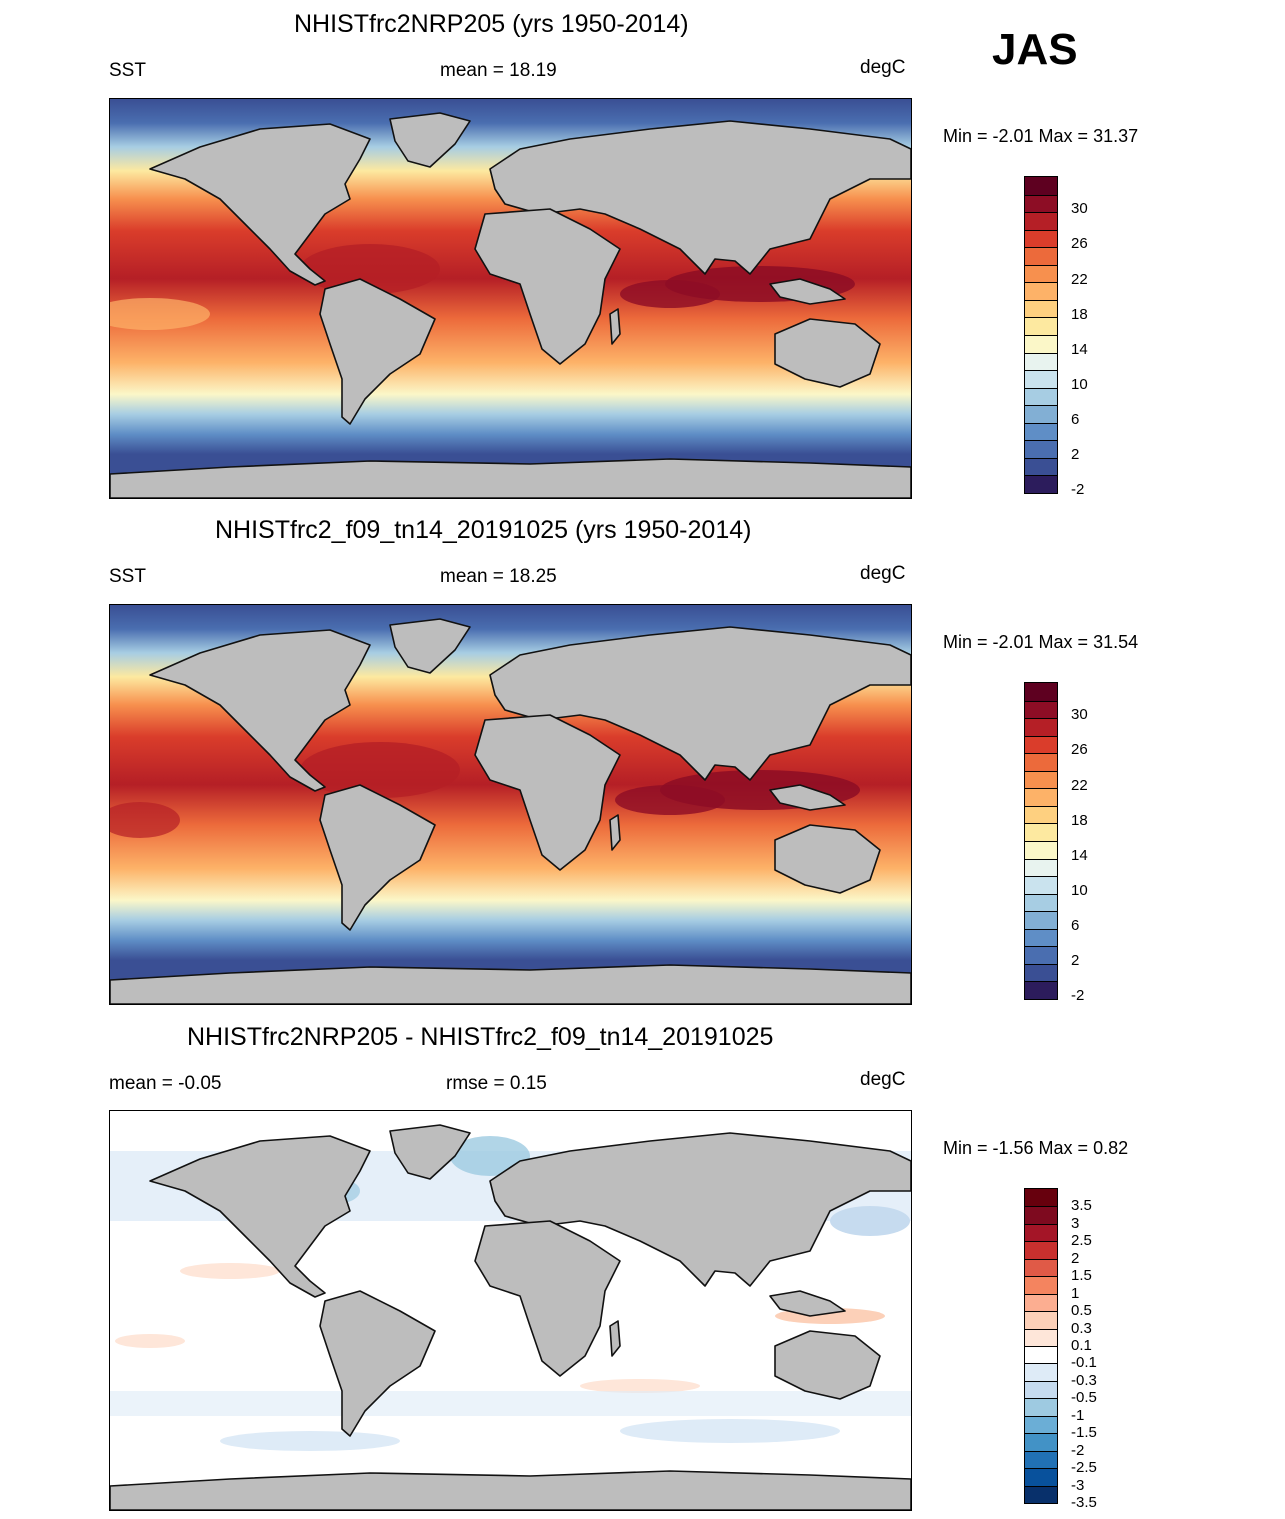 This screenshot has height=1519, width=1285. Describe the element at coordinates (498, 576) in the screenshot. I see `panel-2-mean-label: mean = 18.25` at that location.